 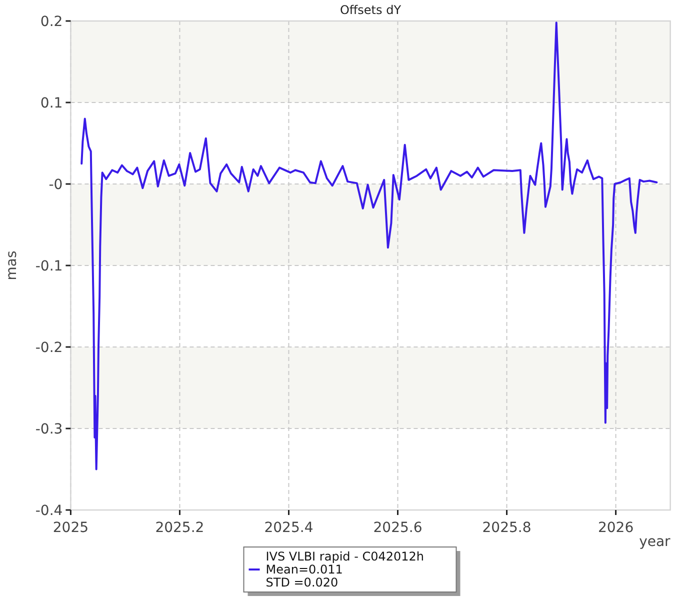 I want to click on x-tick-label: 2025.8, so click(x=507, y=528).